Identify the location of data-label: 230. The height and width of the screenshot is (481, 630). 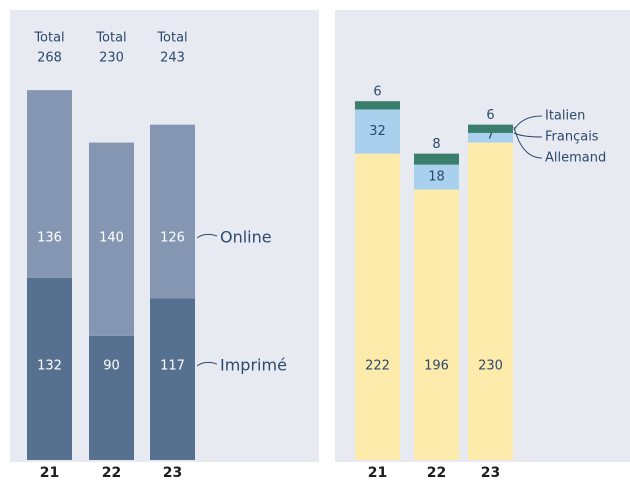
(490, 366).